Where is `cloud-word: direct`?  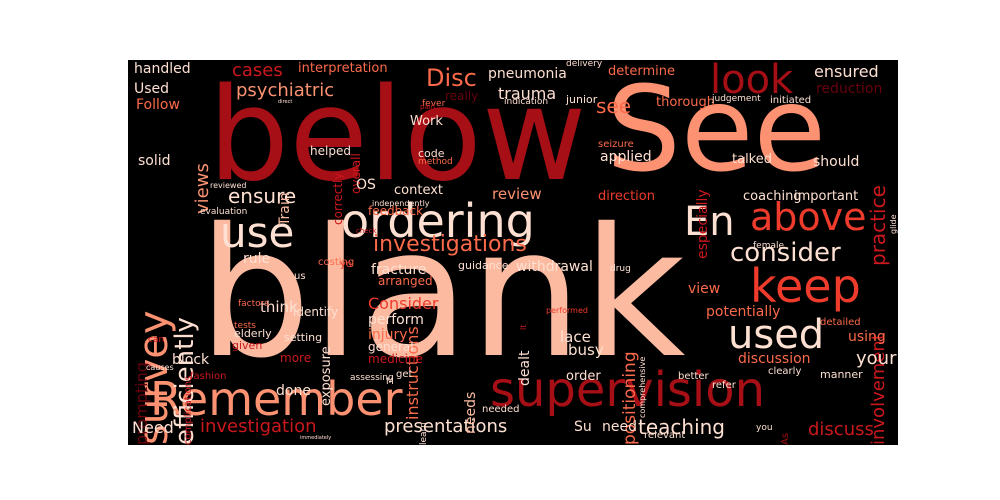 cloud-word: direct is located at coordinates (285, 102).